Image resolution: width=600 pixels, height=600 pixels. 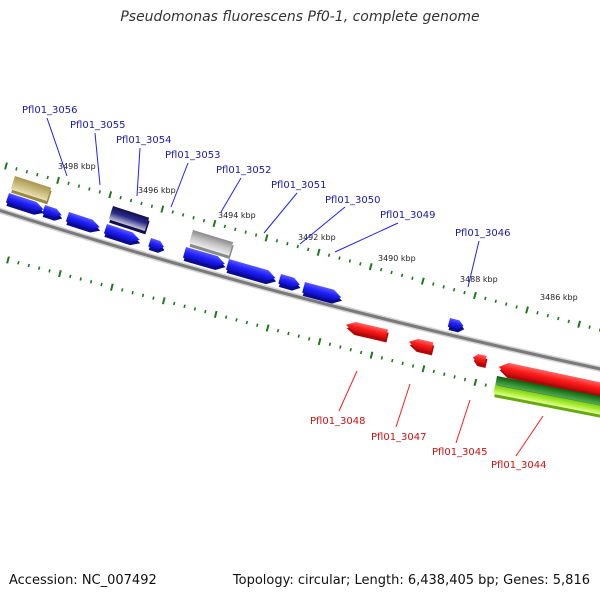 I want to click on kbp-label: 3488 kbp, so click(x=479, y=279).